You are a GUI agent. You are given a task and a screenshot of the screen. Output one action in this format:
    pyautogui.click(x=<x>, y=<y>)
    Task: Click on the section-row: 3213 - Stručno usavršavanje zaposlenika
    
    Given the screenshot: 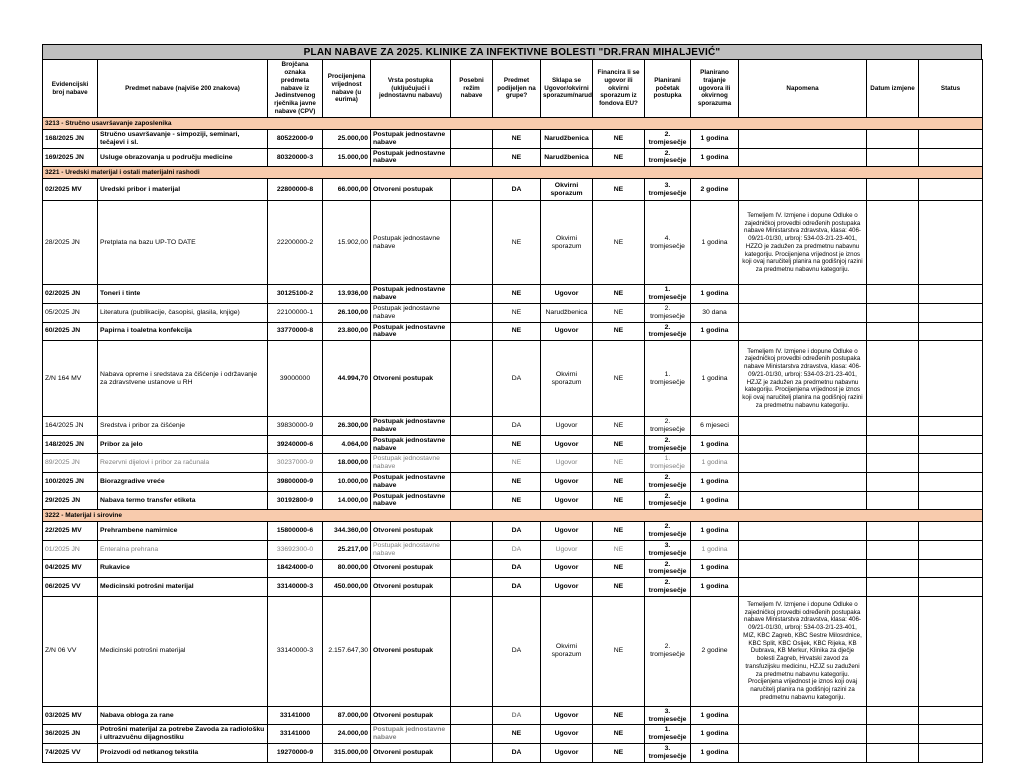 What is the action you would take?
    pyautogui.click(x=512, y=124)
    